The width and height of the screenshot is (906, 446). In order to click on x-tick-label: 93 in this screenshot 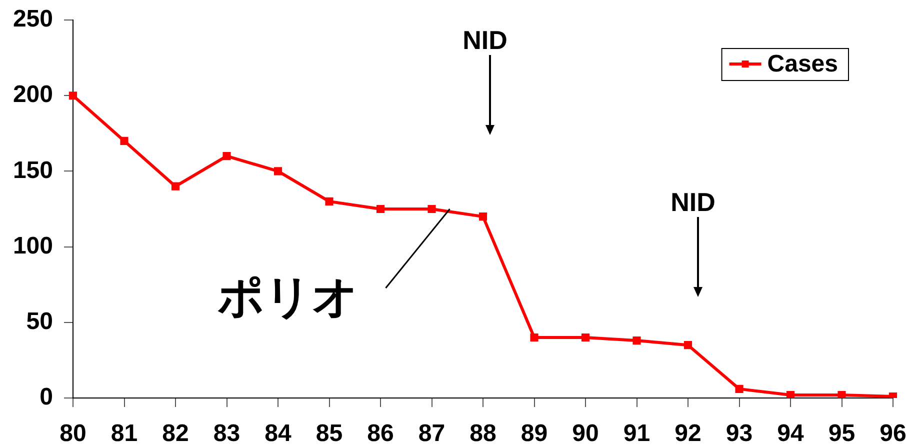, I will do `click(739, 433)`.